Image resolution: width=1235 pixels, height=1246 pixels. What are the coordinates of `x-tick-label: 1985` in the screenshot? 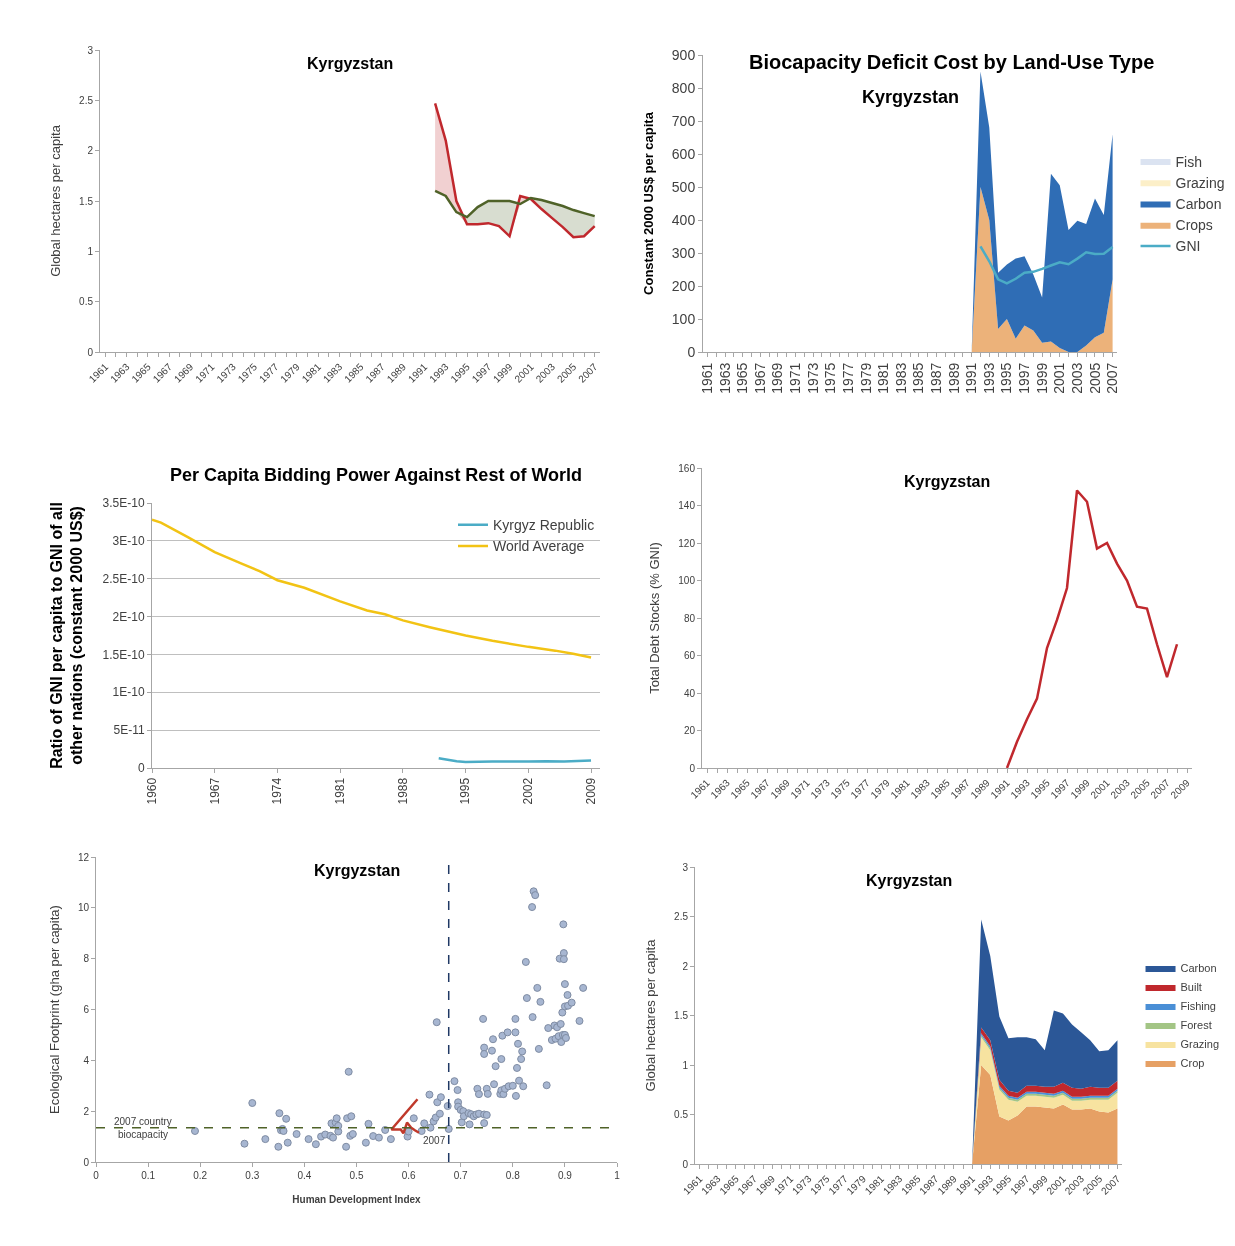 It's located at (918, 378).